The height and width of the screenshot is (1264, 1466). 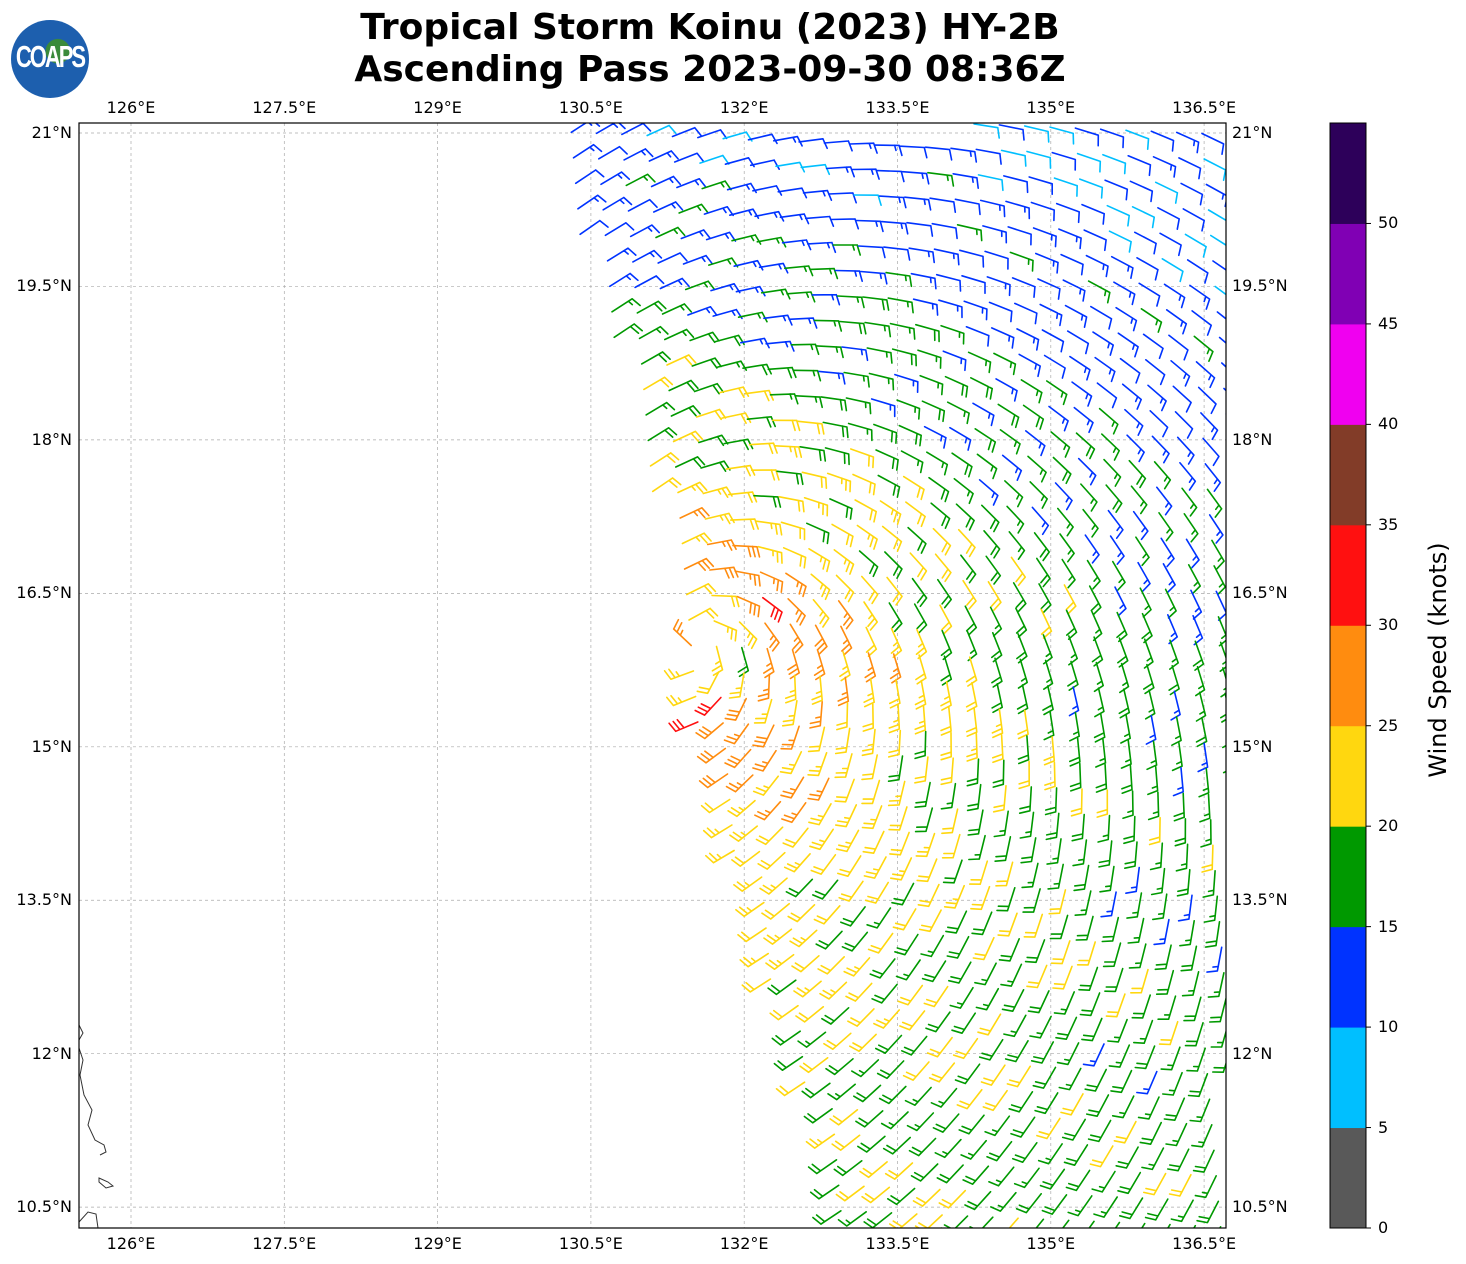 What do you see at coordinates (44, 593) in the screenshot?
I see `lat-label-left: 16.5°N` at bounding box center [44, 593].